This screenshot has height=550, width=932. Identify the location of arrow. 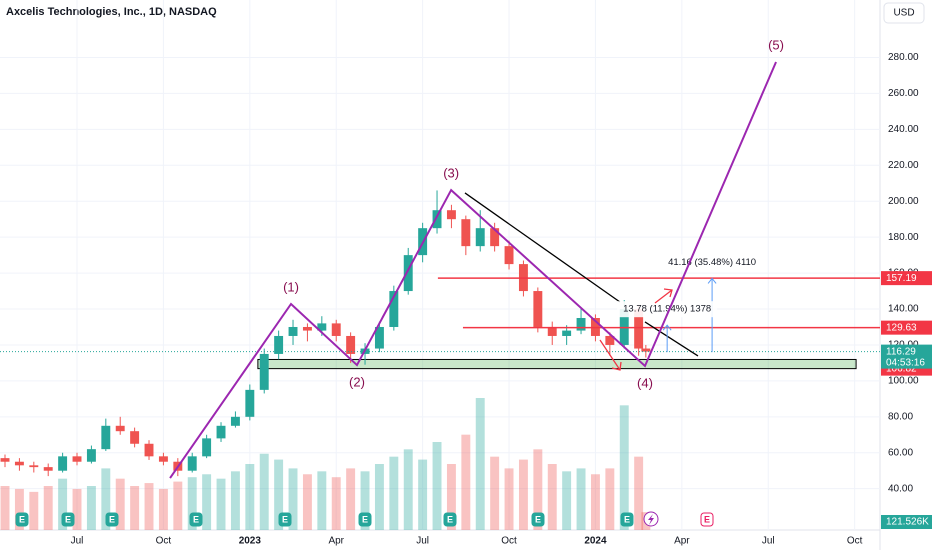
(663, 296).